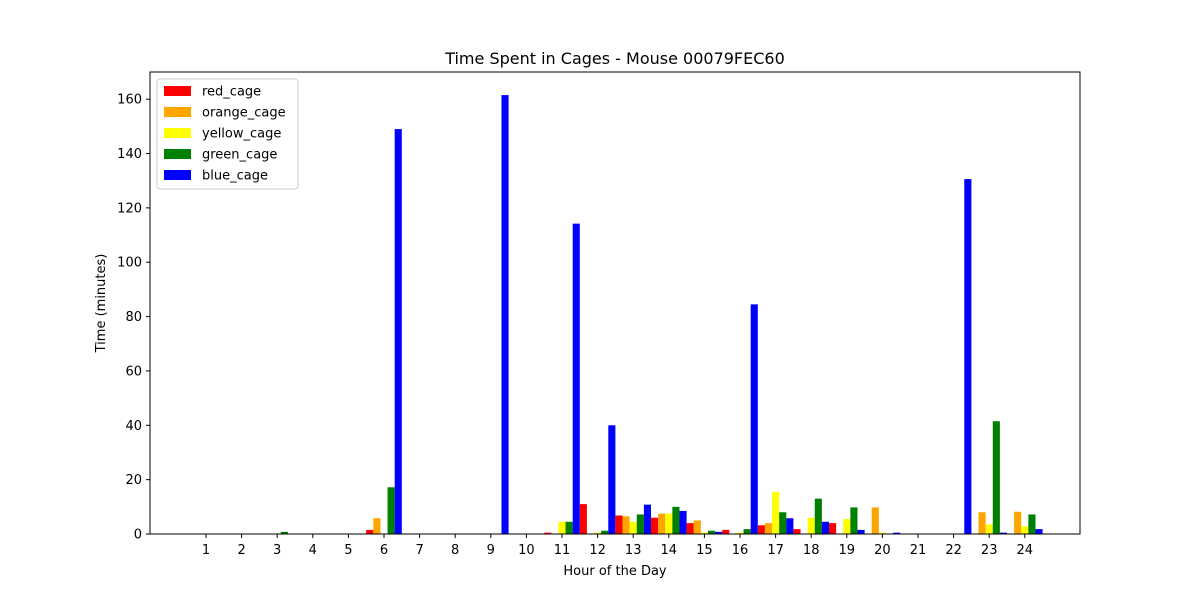  Describe the element at coordinates (231, 92) in the screenshot. I see `legend-label-red_cage: red_cage` at that location.